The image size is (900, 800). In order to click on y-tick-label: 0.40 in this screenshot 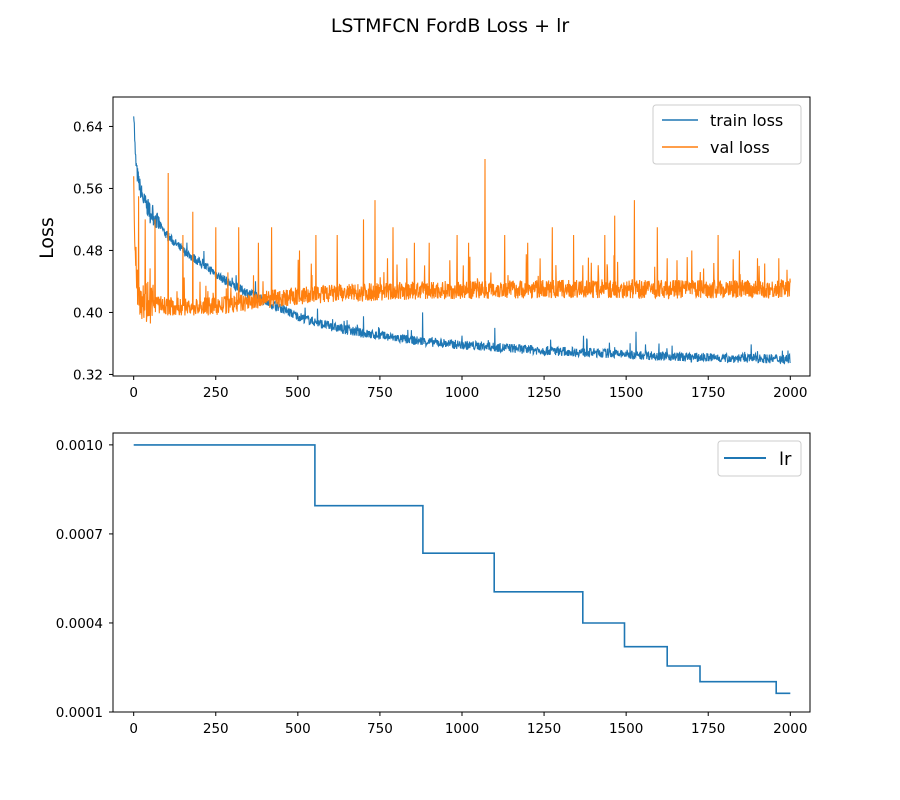, I will do `click(88, 313)`.